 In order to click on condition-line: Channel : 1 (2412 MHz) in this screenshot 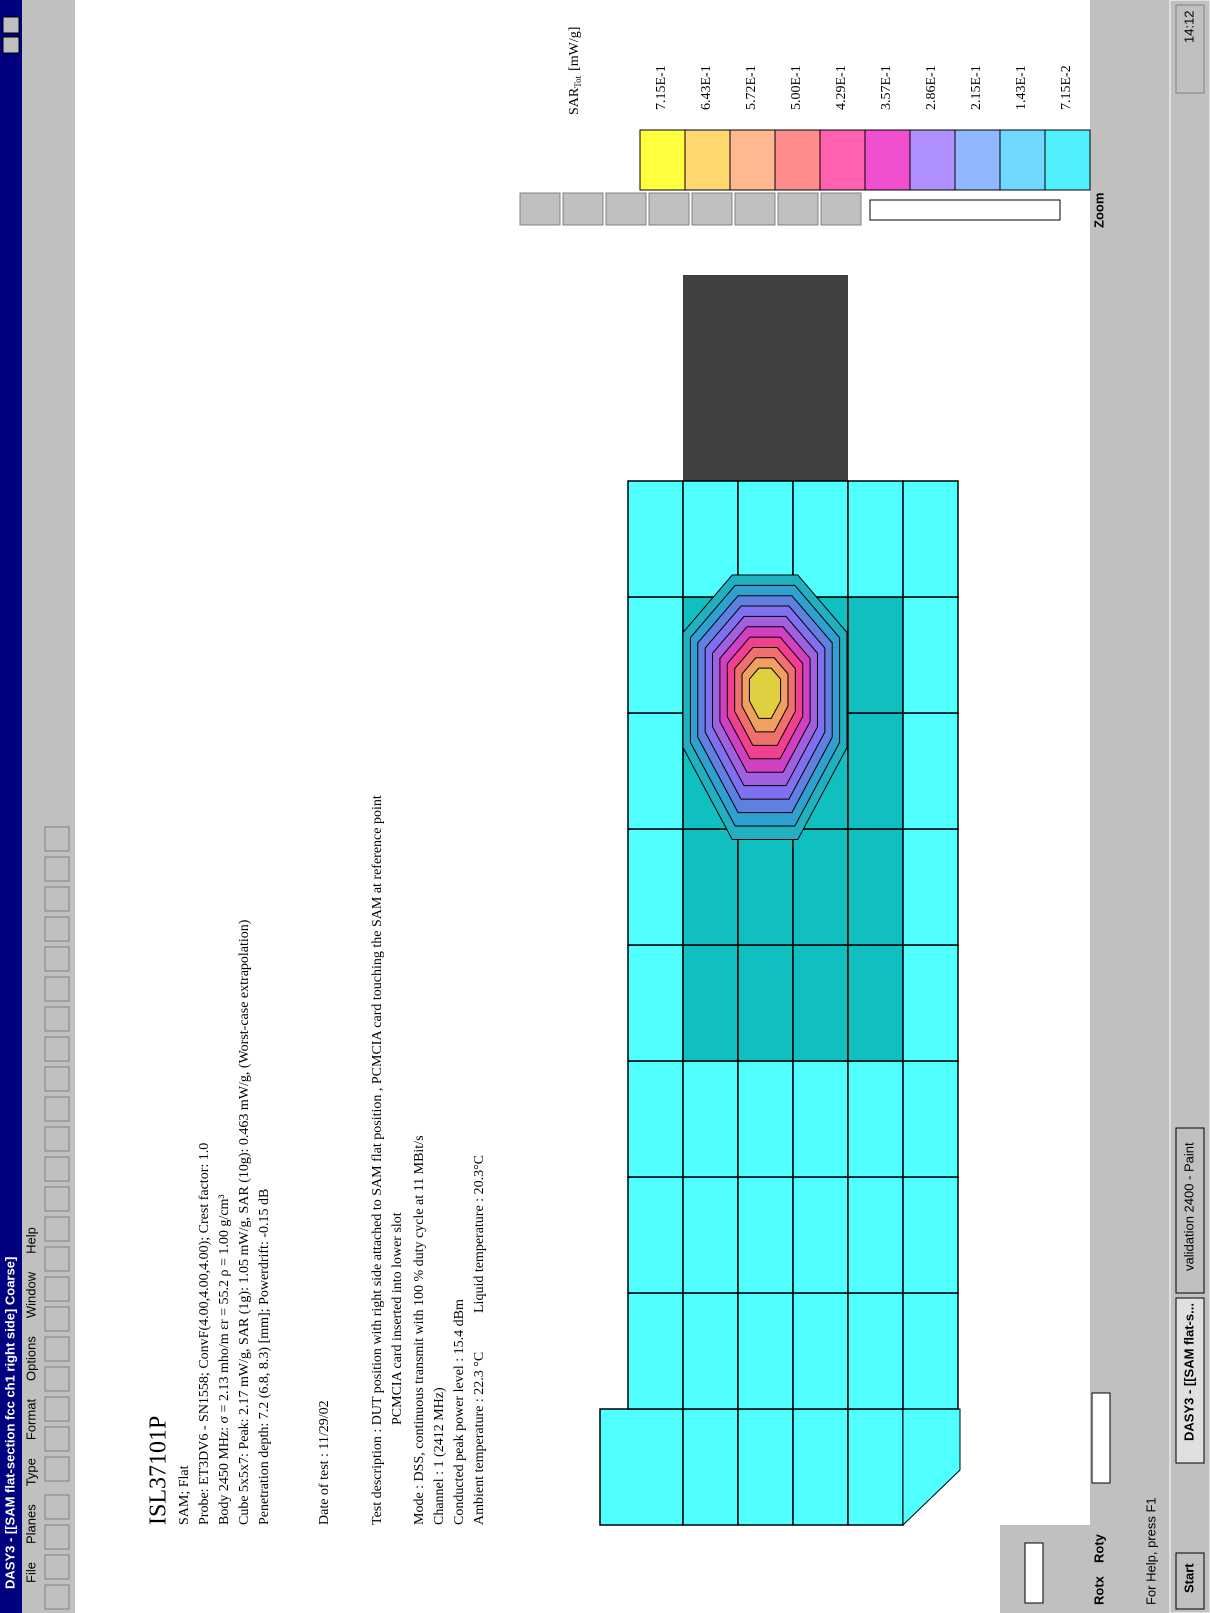, I will do `click(439, 1456)`.